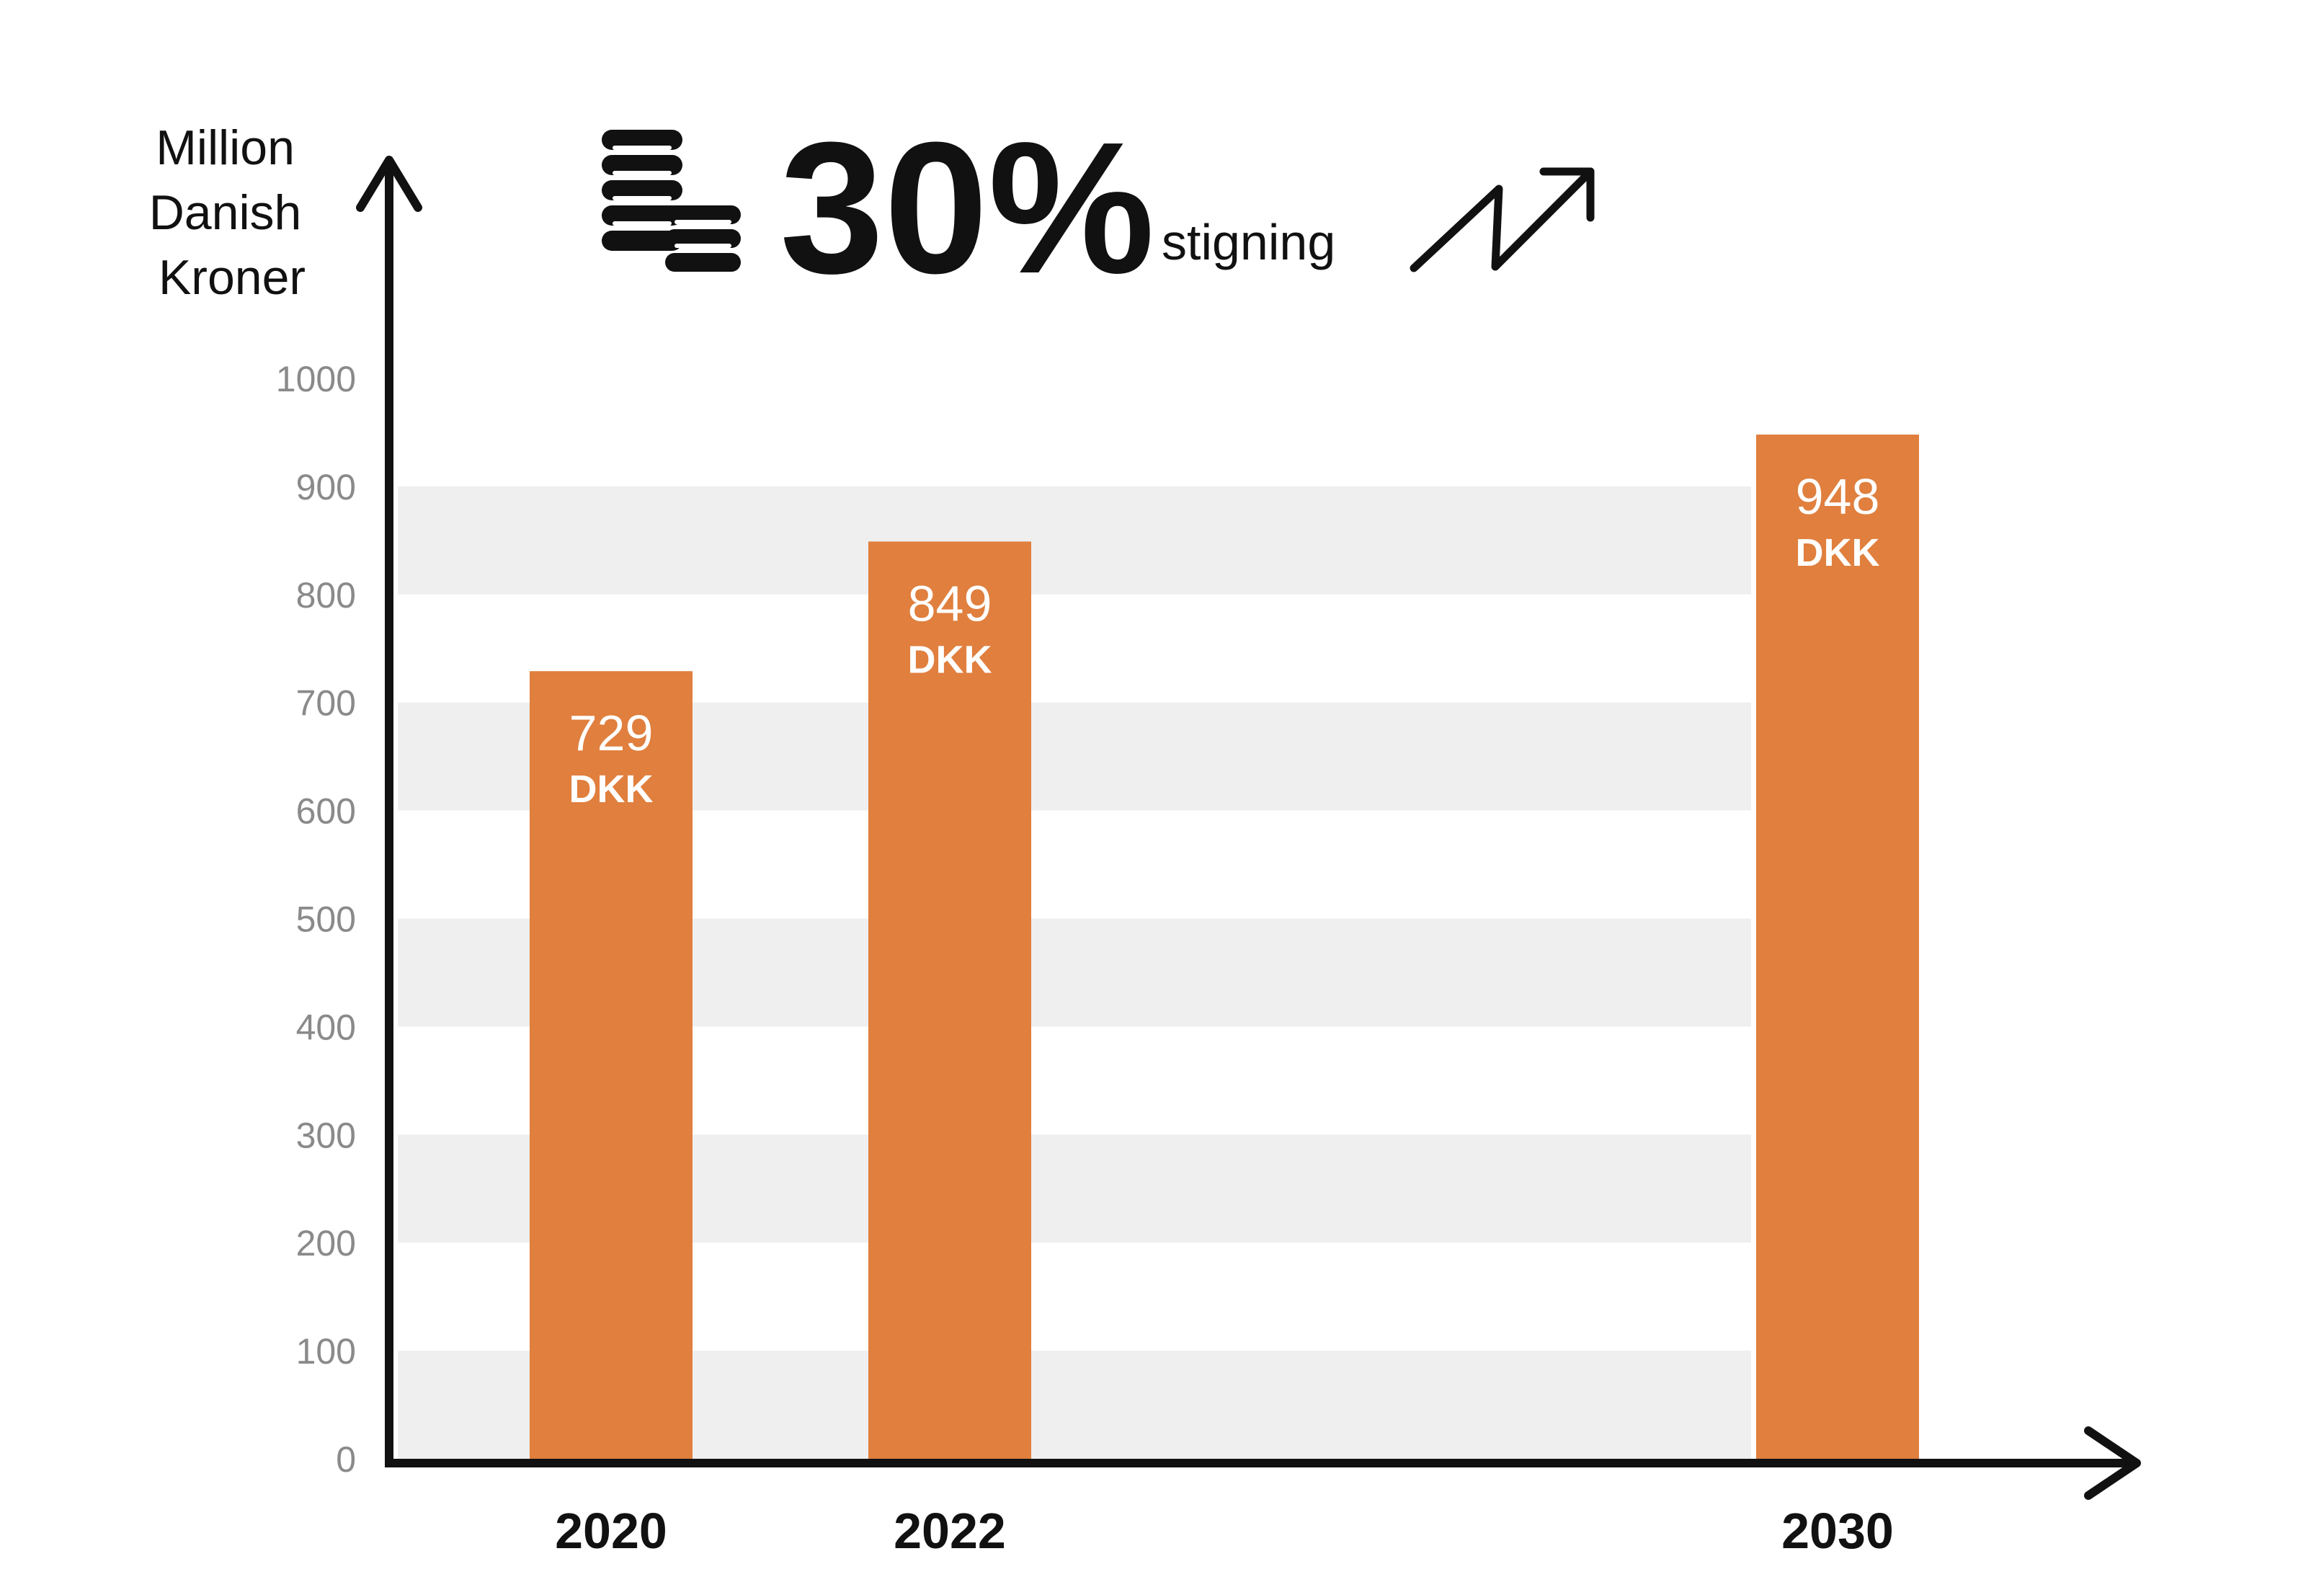  What do you see at coordinates (611, 1531) in the screenshot?
I see `x-category-label: 2020` at bounding box center [611, 1531].